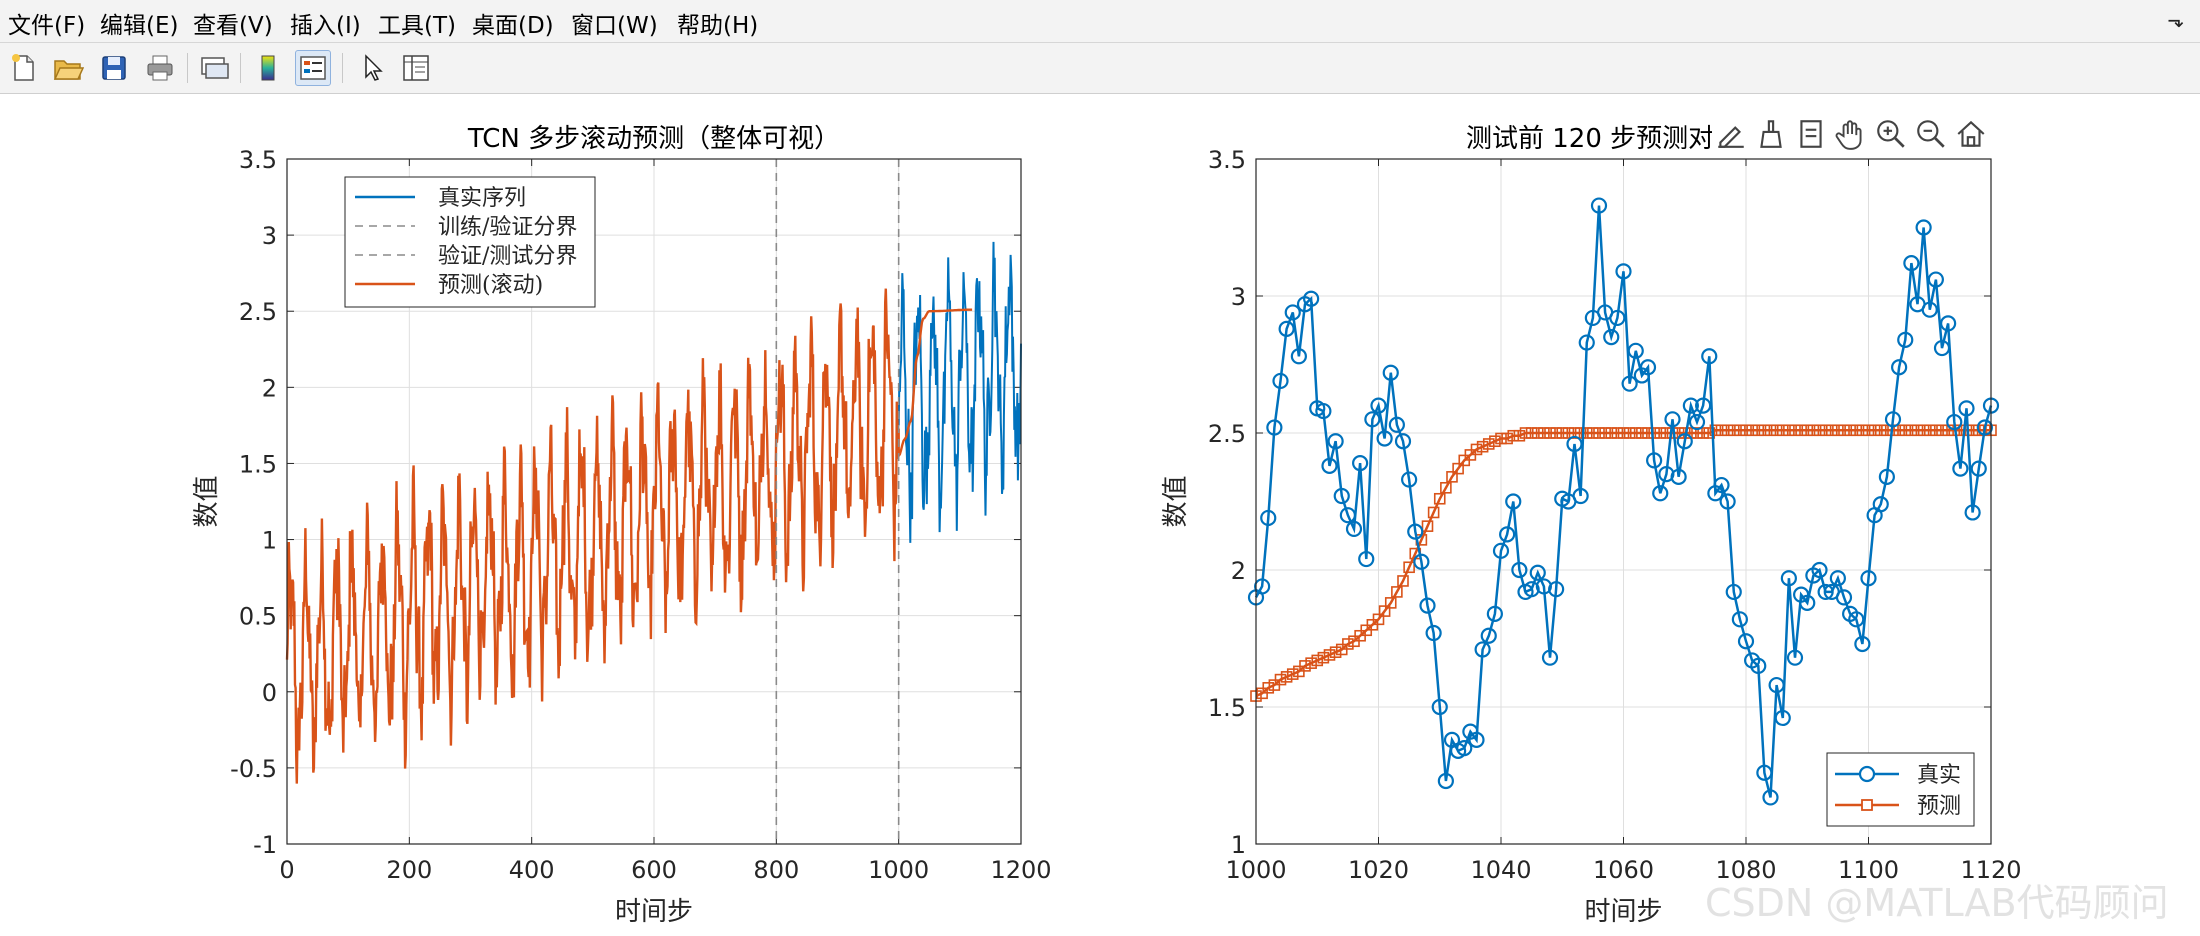  I want to click on pointer-icon, so click(372, 68).